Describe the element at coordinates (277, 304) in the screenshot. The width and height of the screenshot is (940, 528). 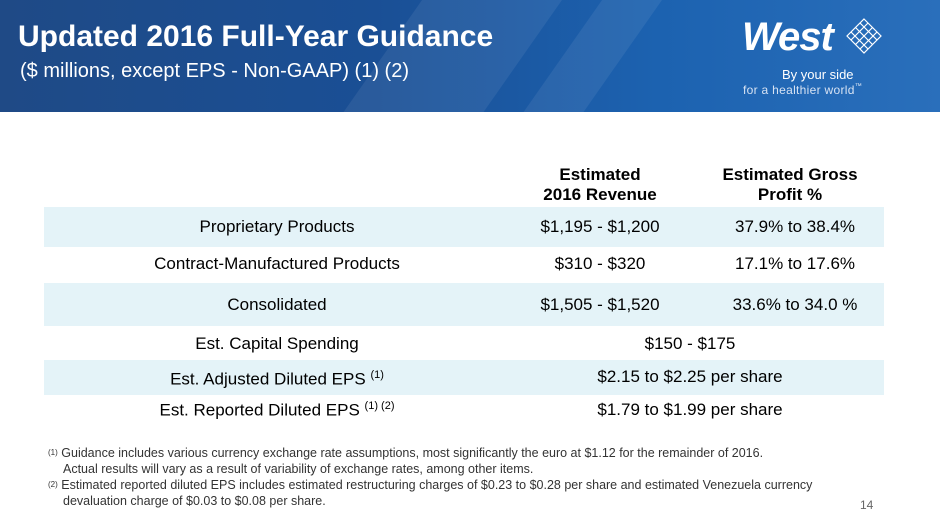
I see `row-label: Consolidated` at that location.